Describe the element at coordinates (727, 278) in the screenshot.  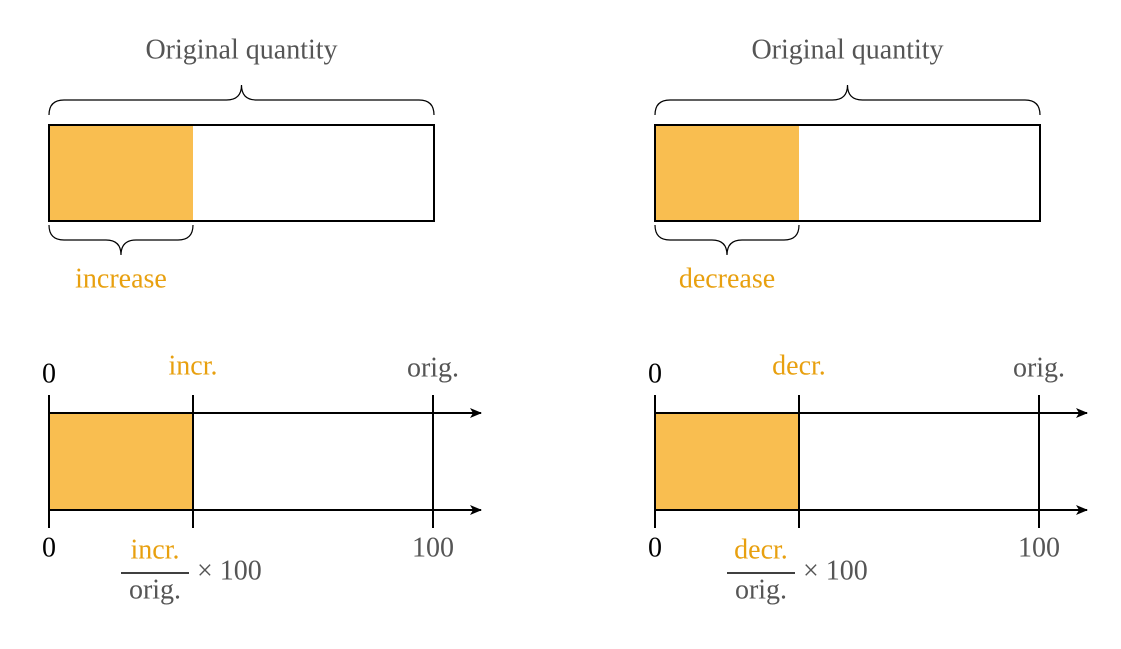
I see `brace-label: decrease` at that location.